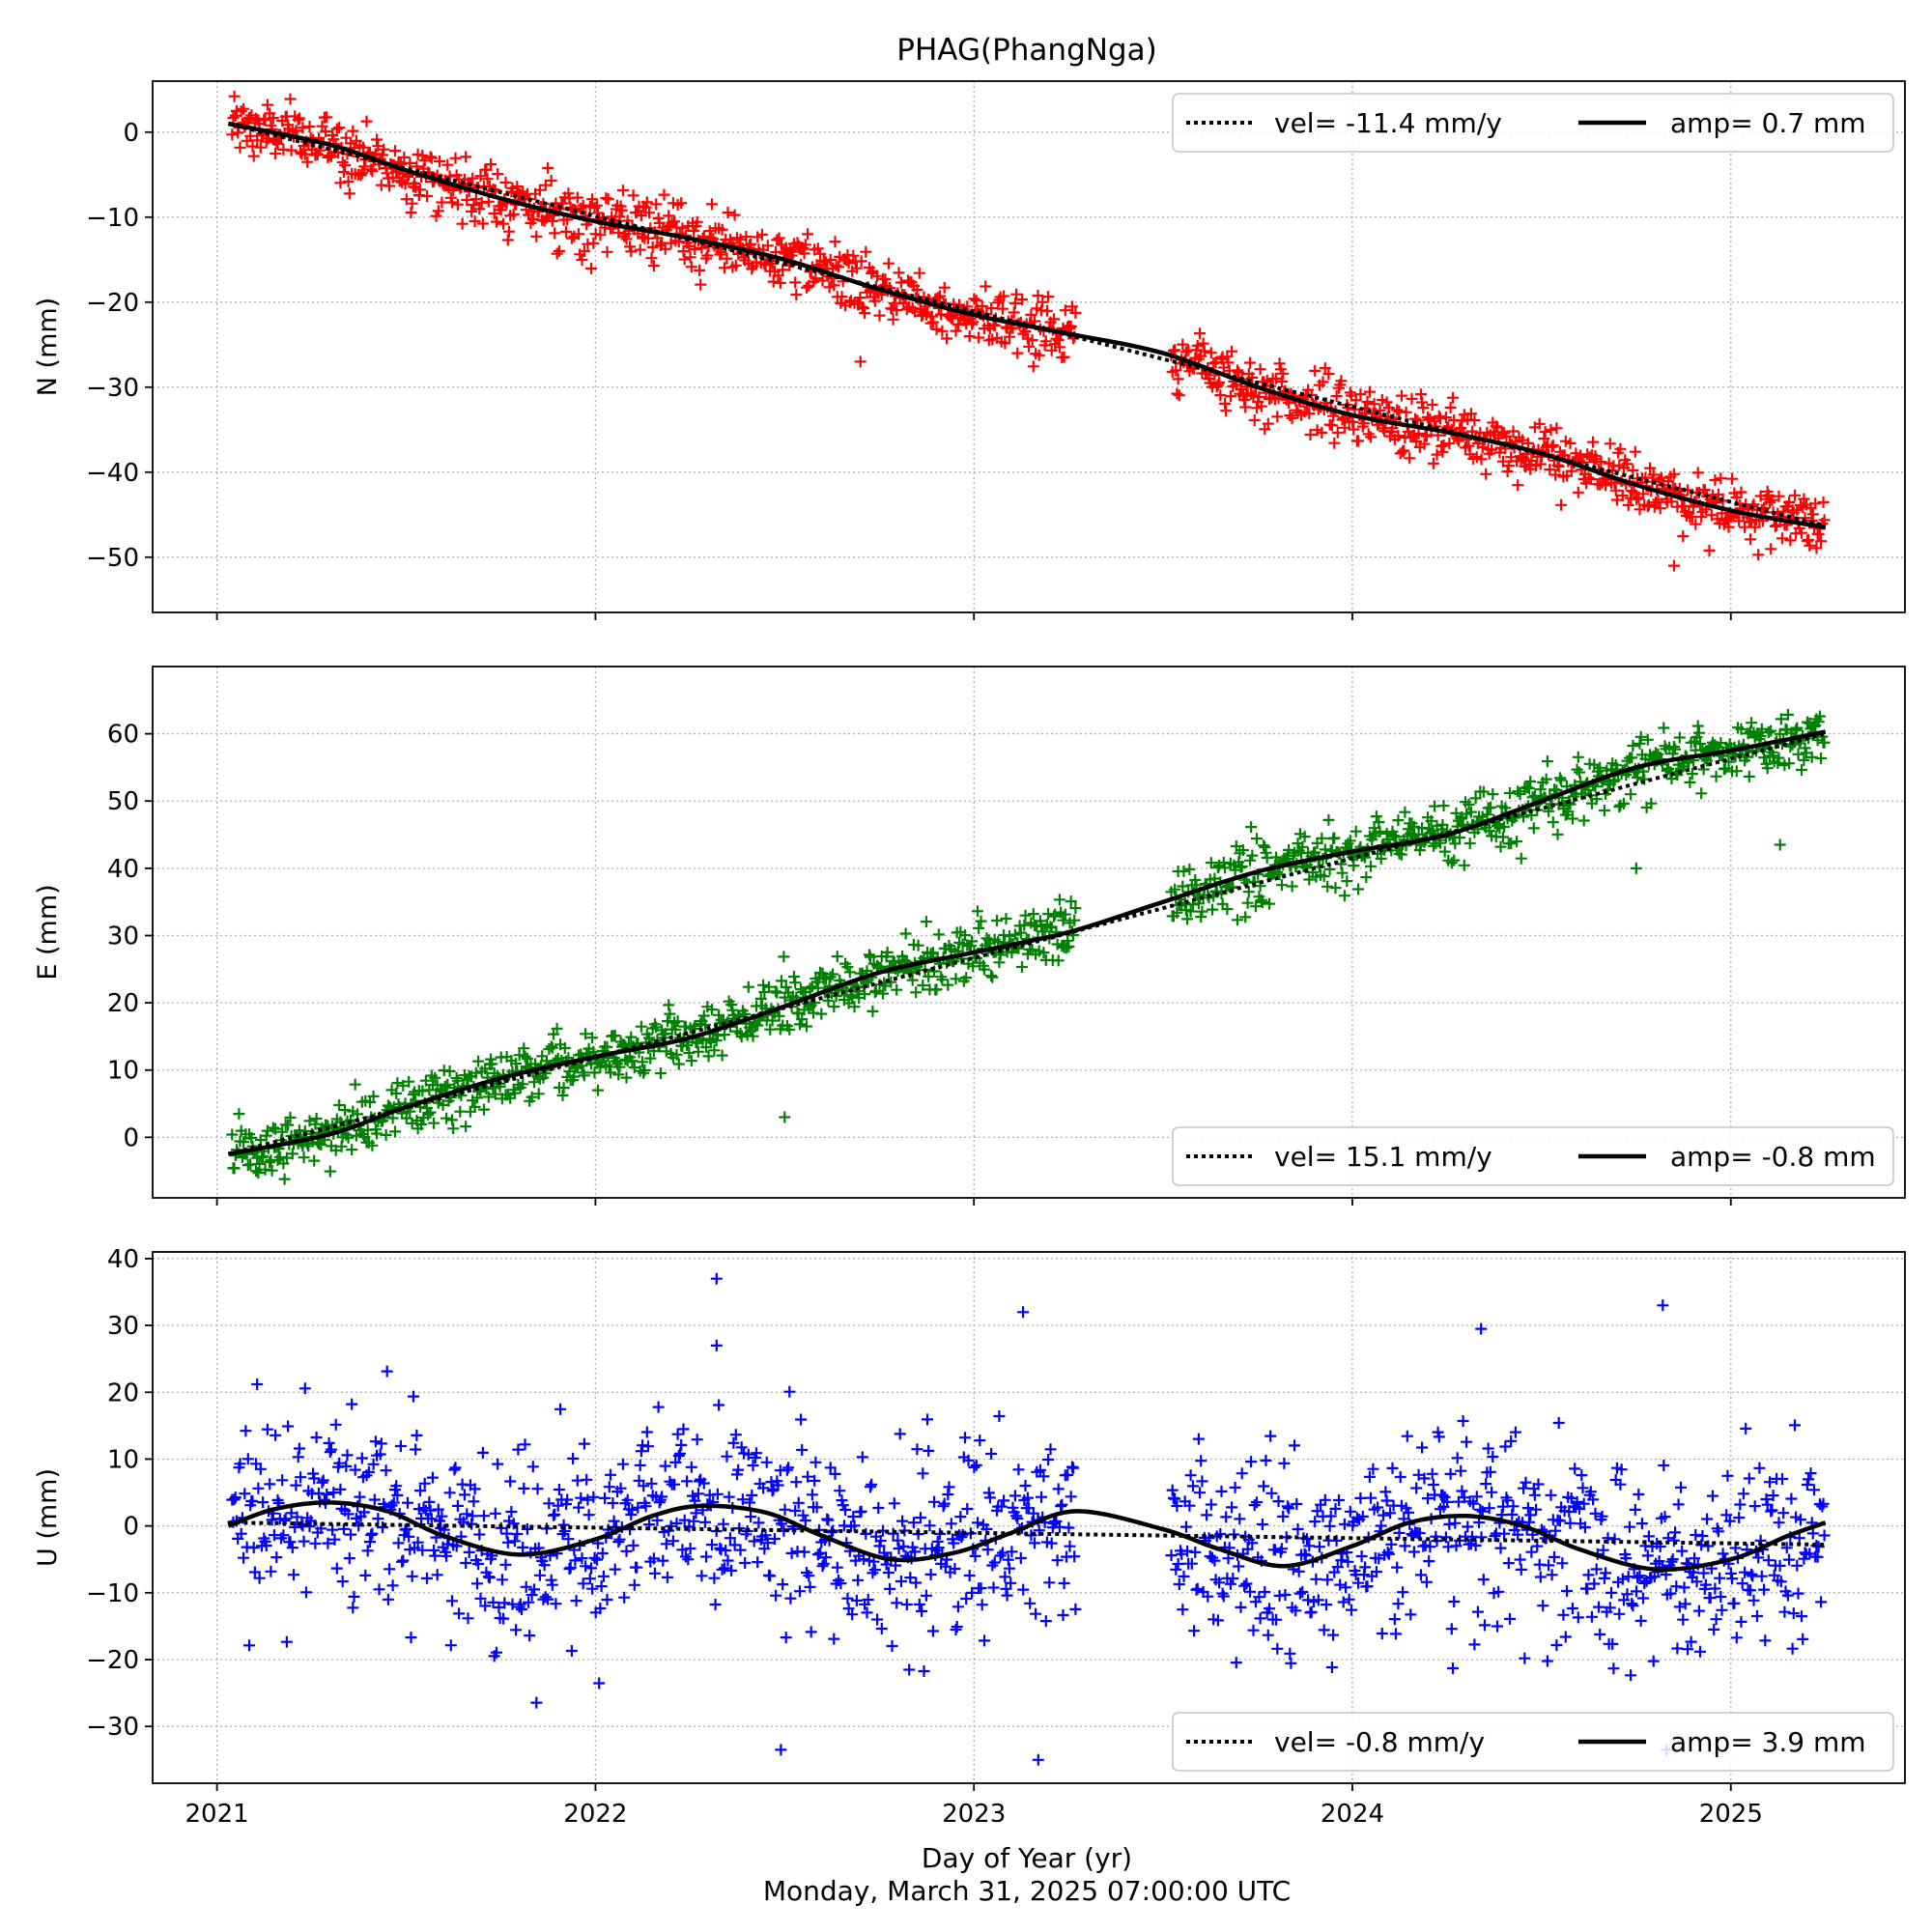  I want to click on figure-title: PHAG(PhangNga), so click(1026, 50).